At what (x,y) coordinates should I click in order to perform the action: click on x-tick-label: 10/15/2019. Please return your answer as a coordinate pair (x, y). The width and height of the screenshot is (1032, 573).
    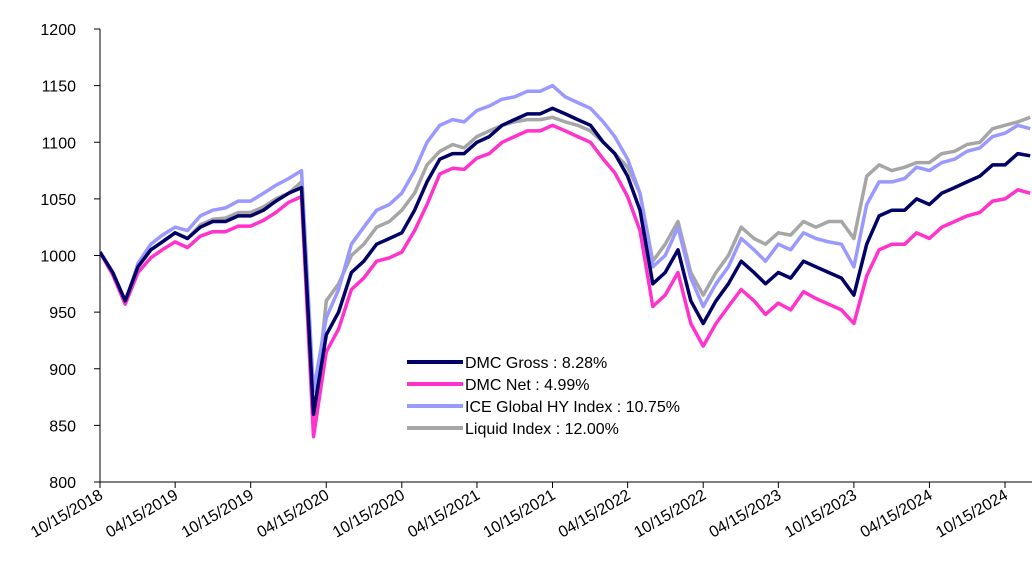
    Looking at the image, I should click on (218, 514).